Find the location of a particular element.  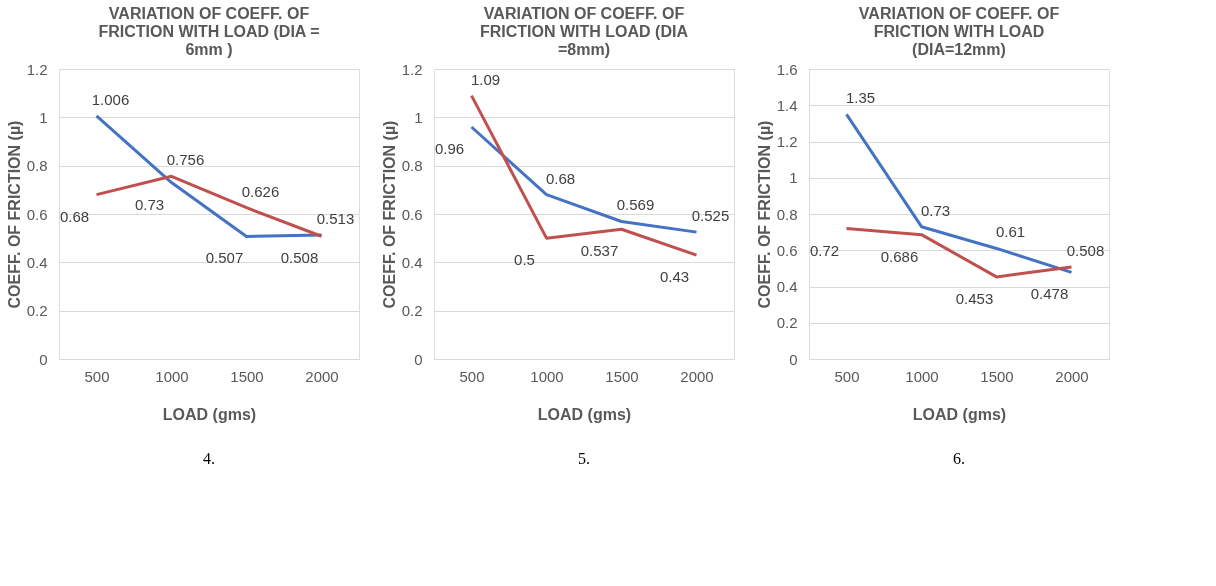

chart-title: VARIATION OF COEFF. OF FRICTION WITH LOAD (DIA=12mm) is located at coordinates (959, 31).